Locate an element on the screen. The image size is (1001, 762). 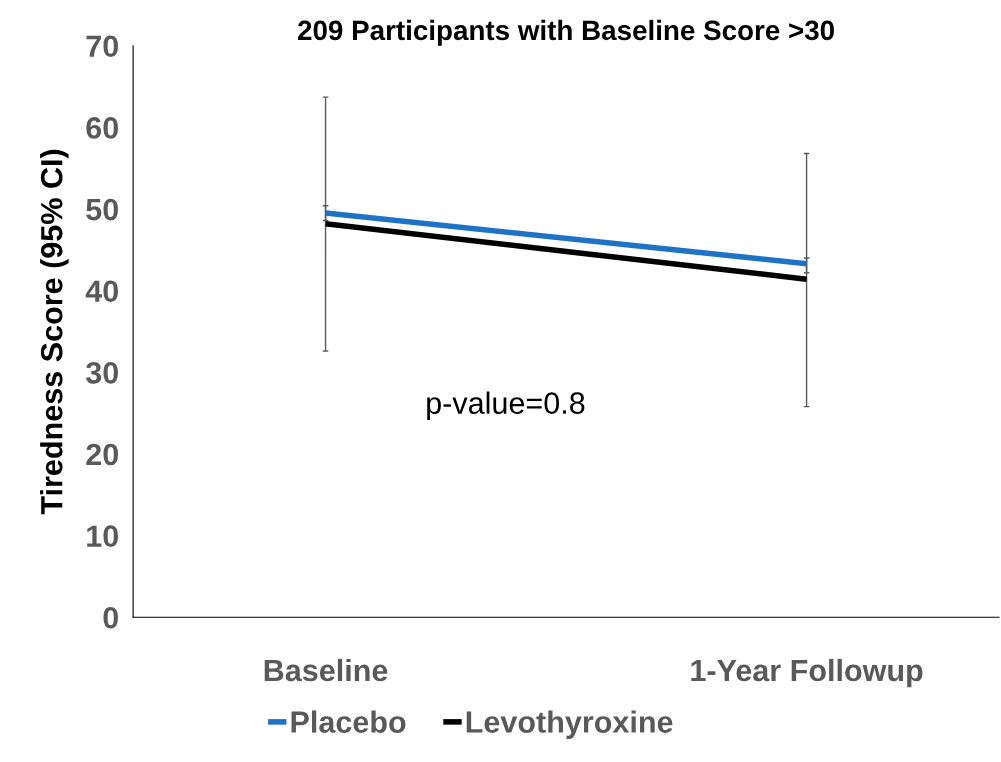
legend-label: Levothyroxine is located at coordinates (569, 724).